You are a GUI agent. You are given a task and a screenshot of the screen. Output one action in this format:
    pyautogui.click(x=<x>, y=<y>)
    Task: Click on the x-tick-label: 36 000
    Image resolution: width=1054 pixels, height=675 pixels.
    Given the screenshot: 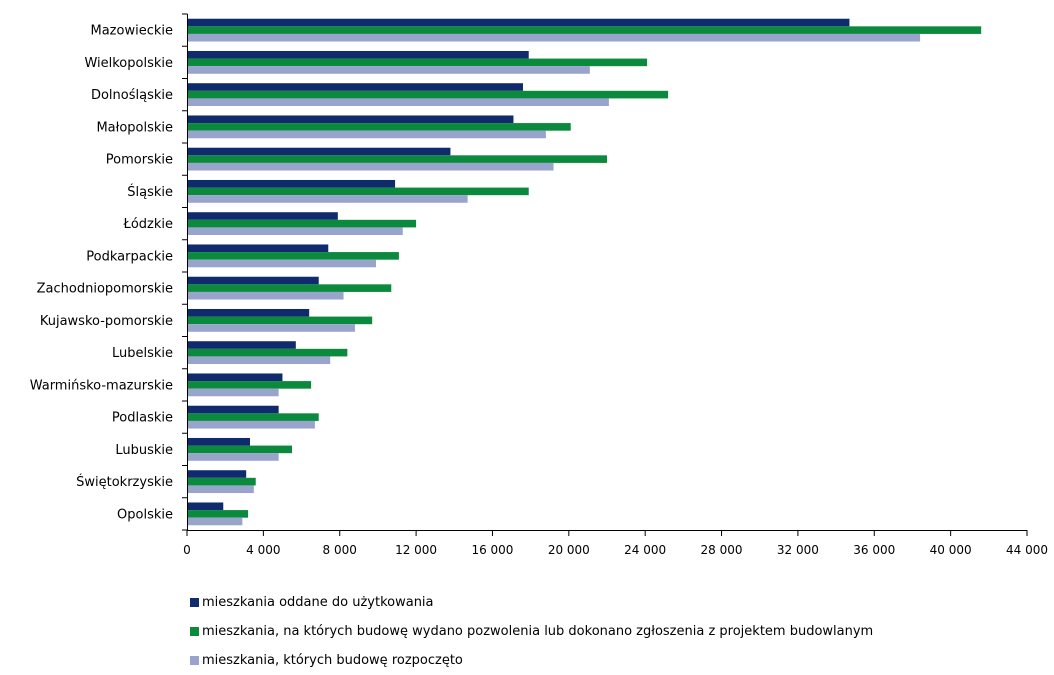 What is the action you would take?
    pyautogui.click(x=874, y=550)
    